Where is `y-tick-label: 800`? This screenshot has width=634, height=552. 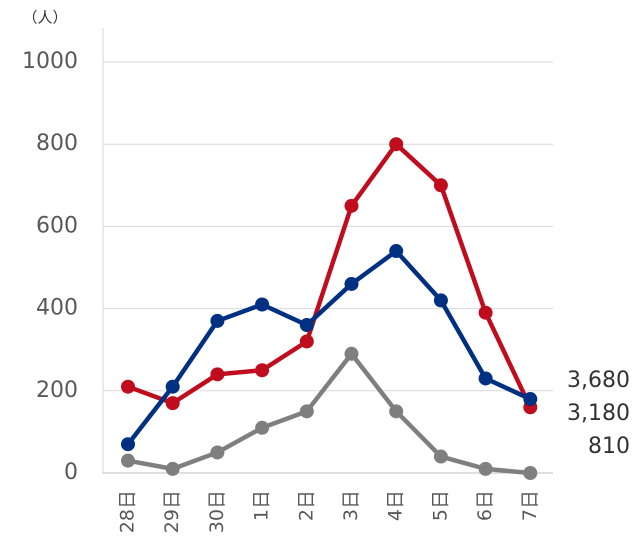
y-tick-label: 800 is located at coordinates (57, 143).